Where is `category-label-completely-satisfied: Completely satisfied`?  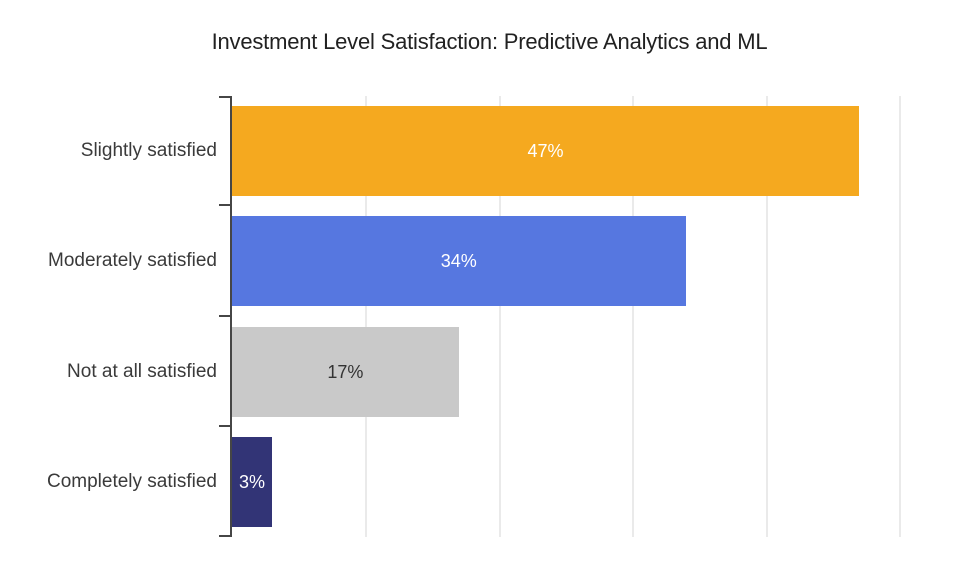 category-label-completely-satisfied: Completely satisfied is located at coordinates (131, 481).